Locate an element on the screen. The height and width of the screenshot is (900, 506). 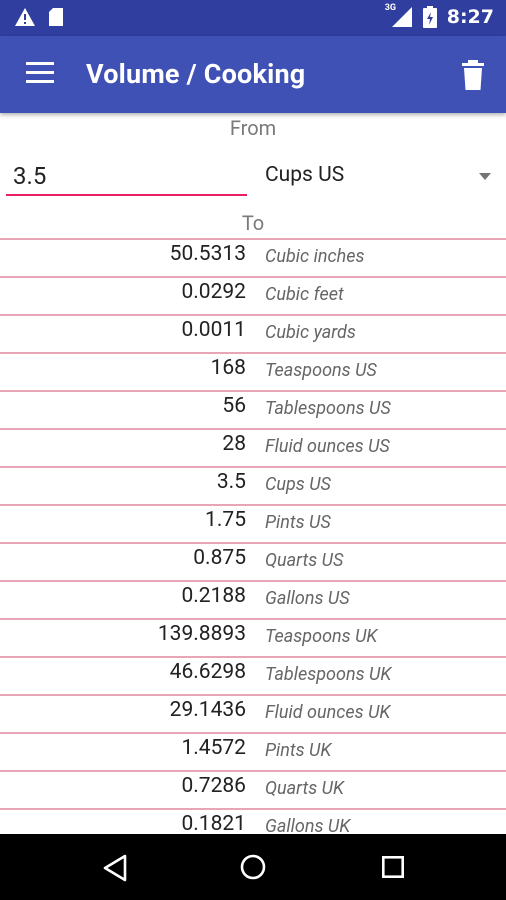
result-value: 0.2188 is located at coordinates (213, 596).